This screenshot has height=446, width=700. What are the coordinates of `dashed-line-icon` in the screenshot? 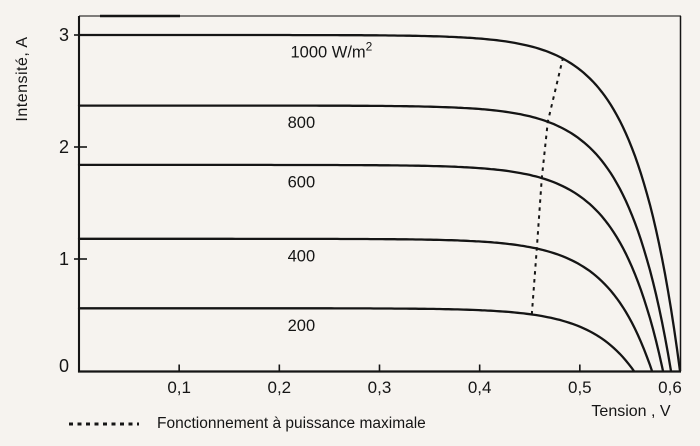 It's located at (104, 424).